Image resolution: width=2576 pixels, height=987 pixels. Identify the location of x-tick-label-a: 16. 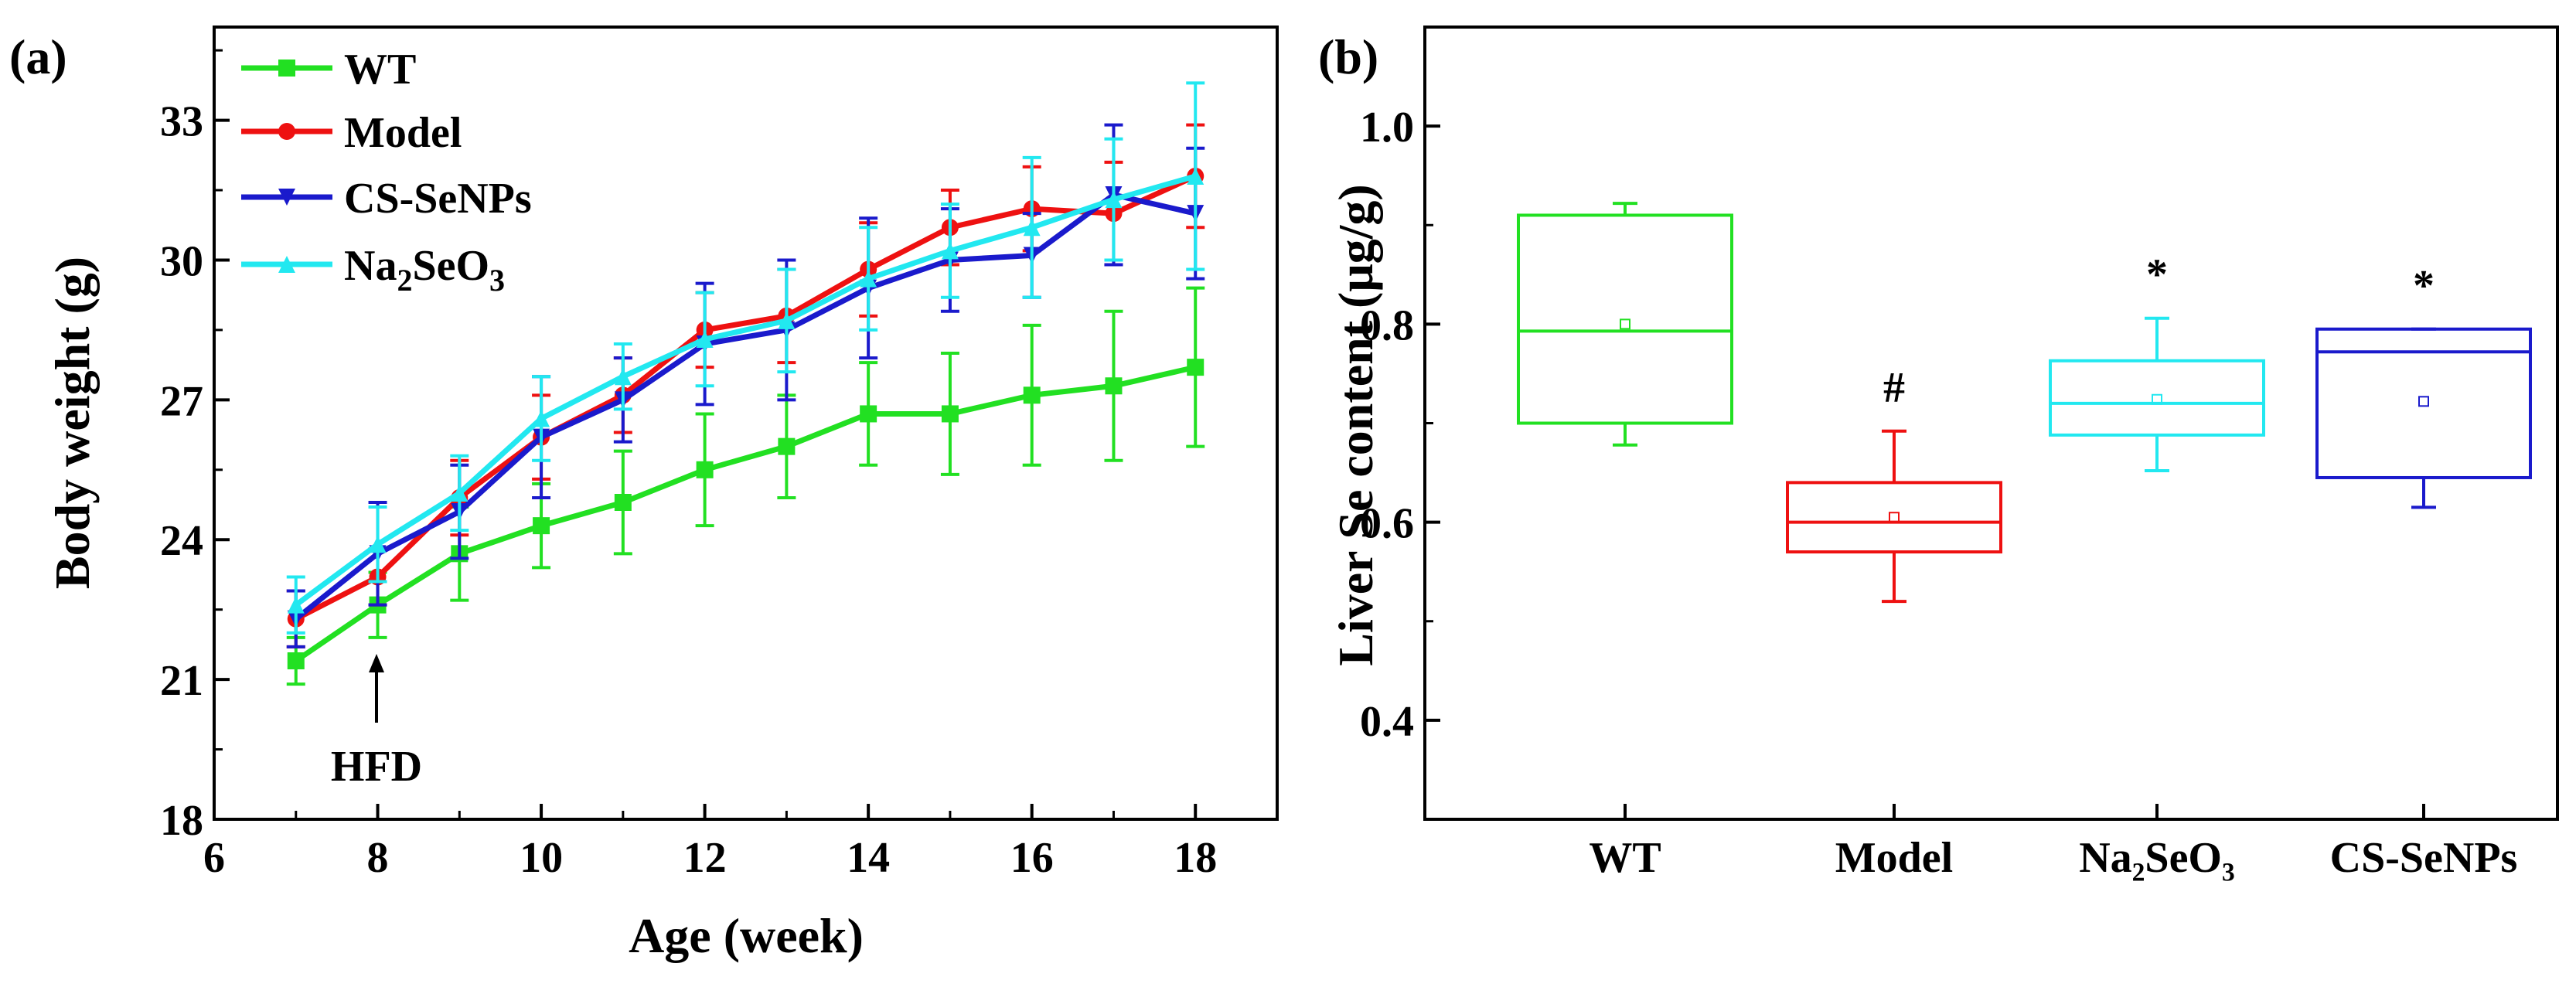
(1032, 858).